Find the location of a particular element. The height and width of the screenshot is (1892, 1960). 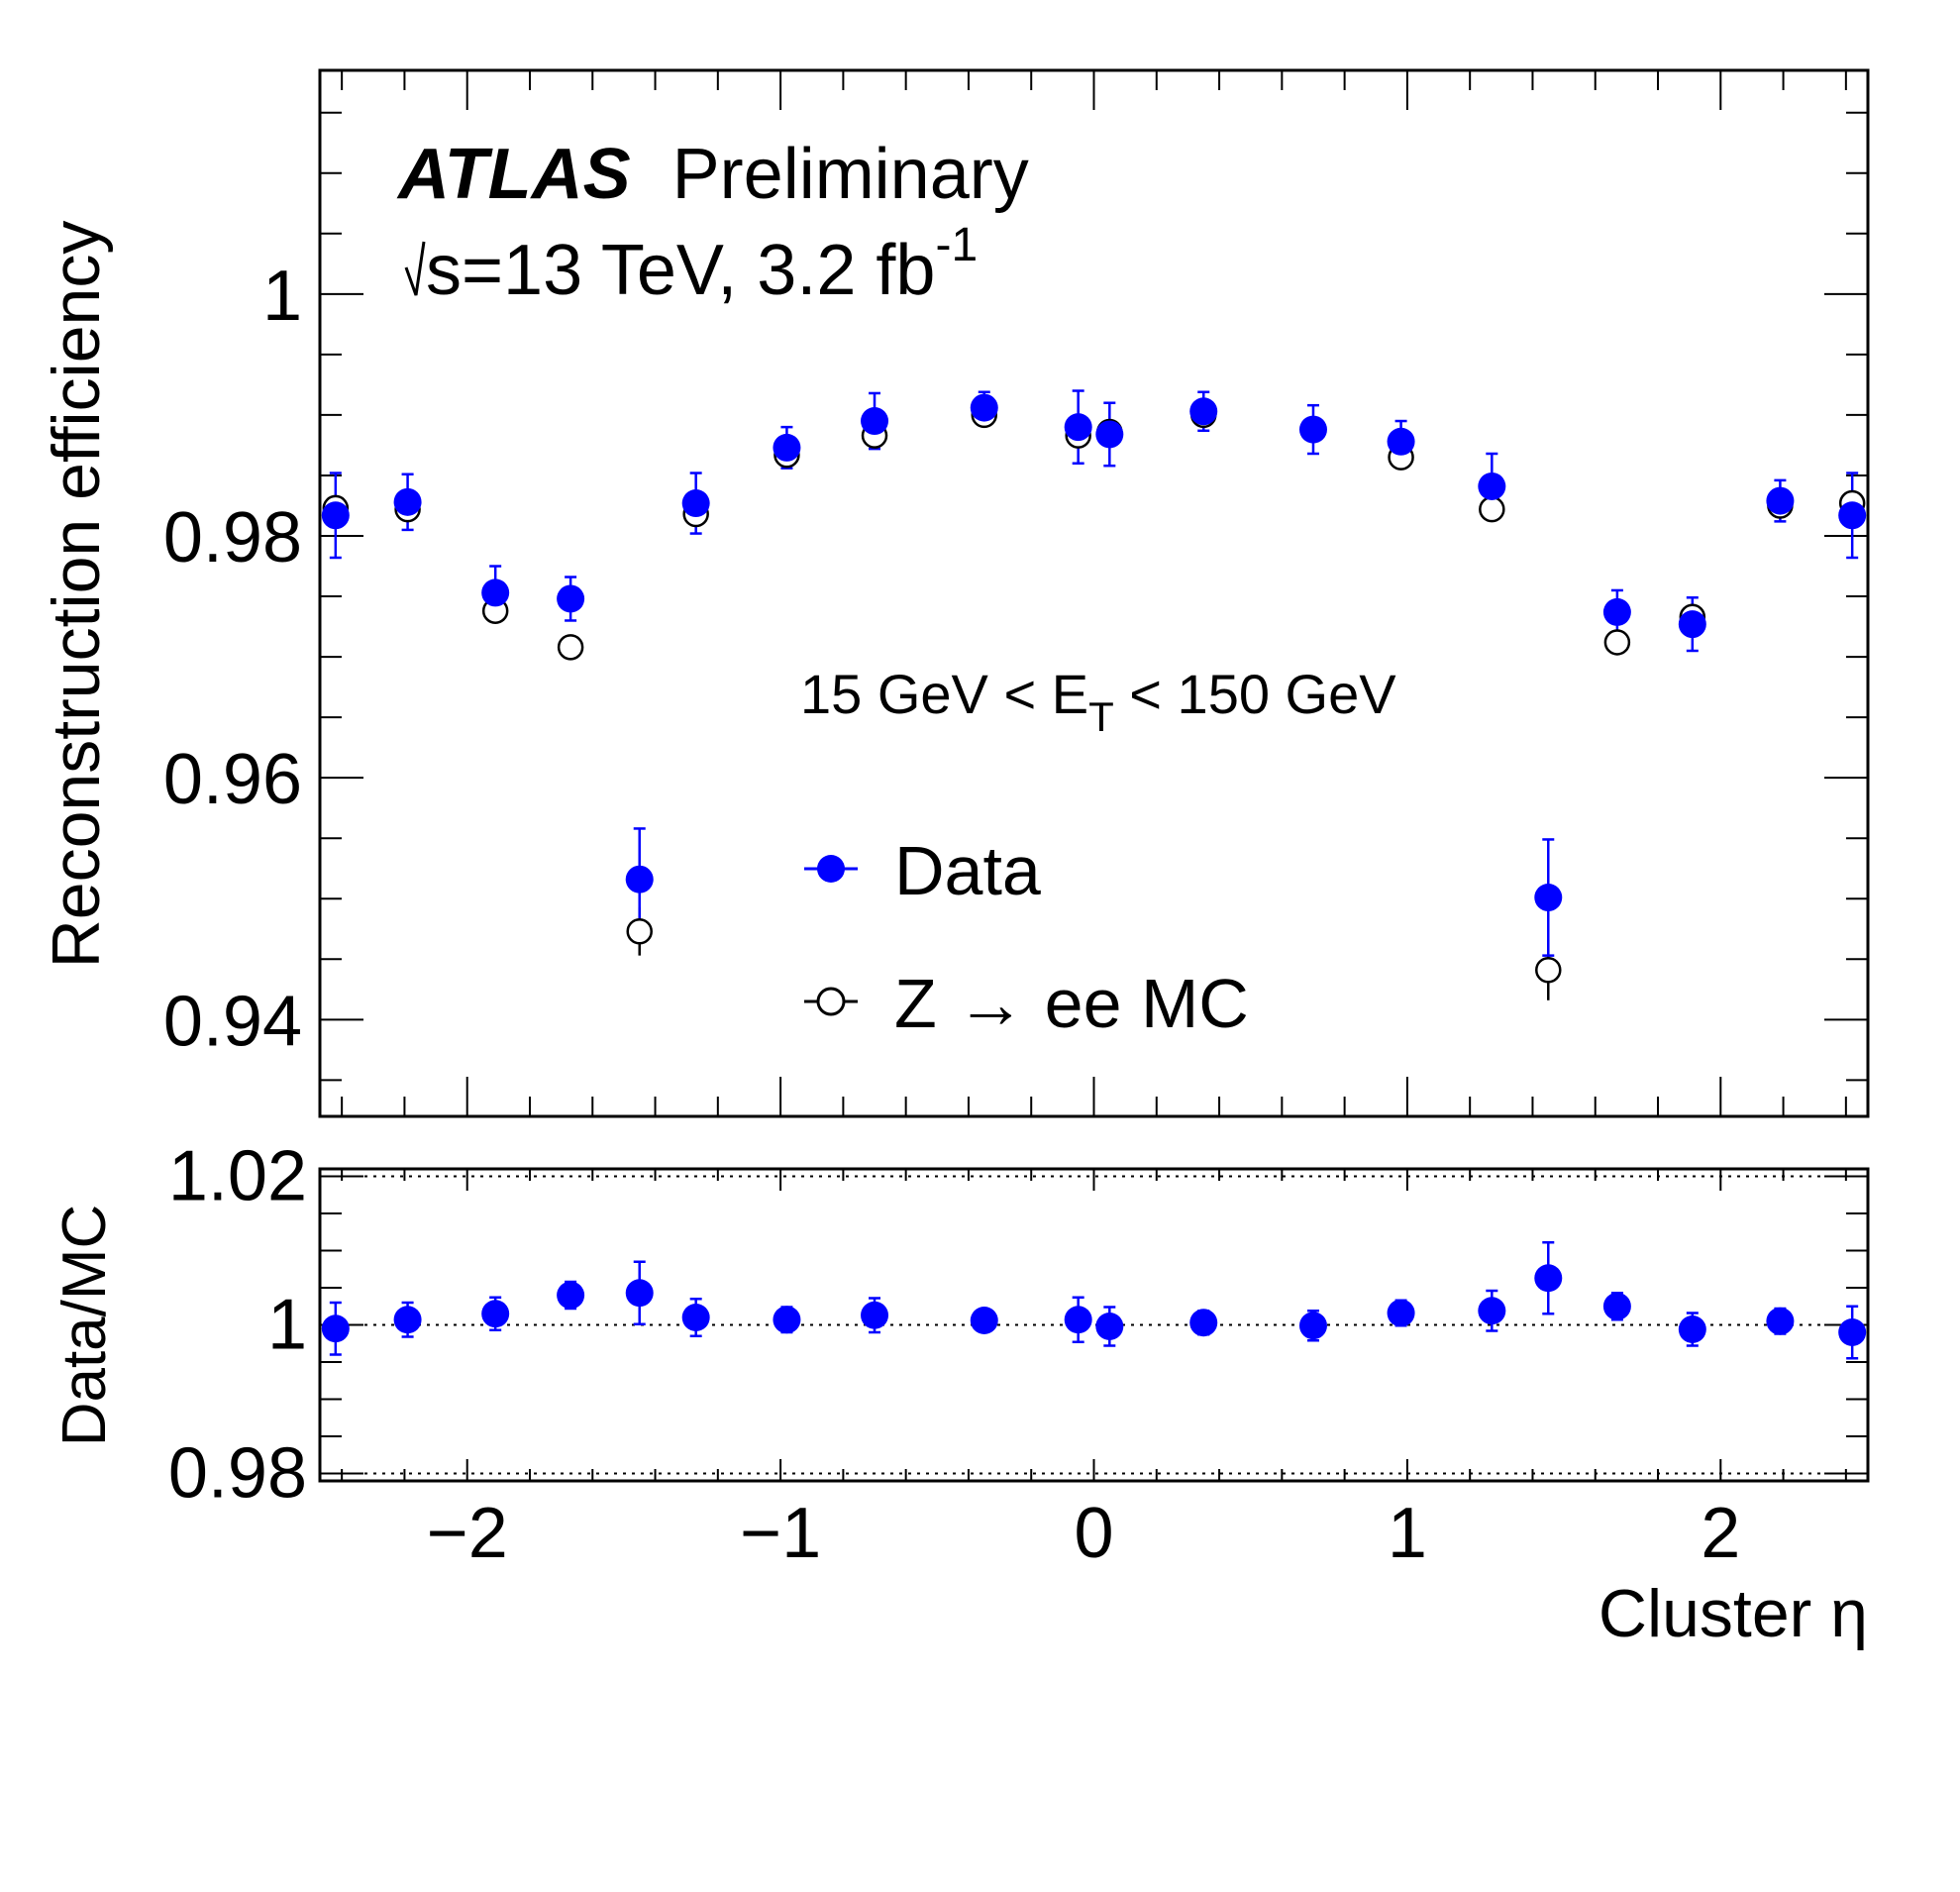

atlas-status-text: Preliminary is located at coordinates (851, 174).